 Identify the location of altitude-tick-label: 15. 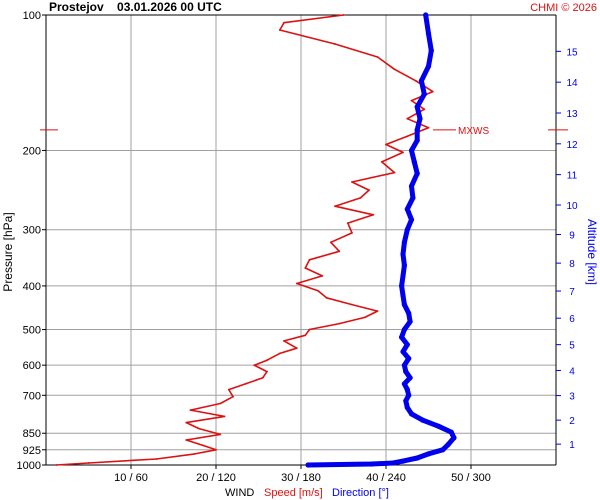
(572, 52).